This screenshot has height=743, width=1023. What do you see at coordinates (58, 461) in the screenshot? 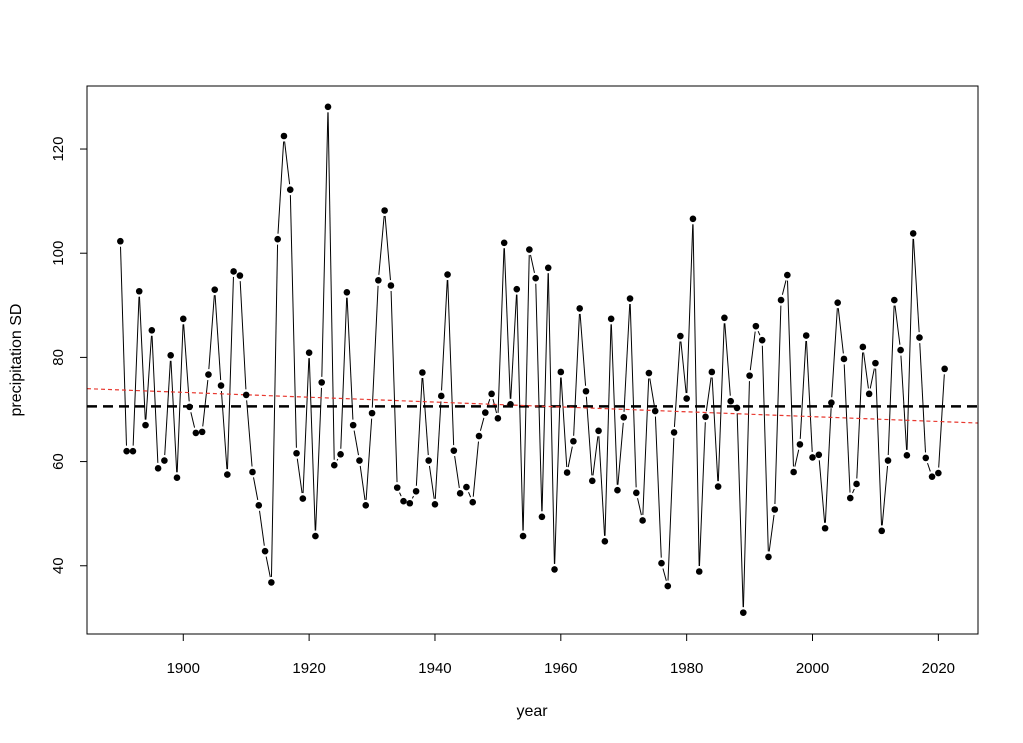
I see `y-tick-label: 60` at bounding box center [58, 461].